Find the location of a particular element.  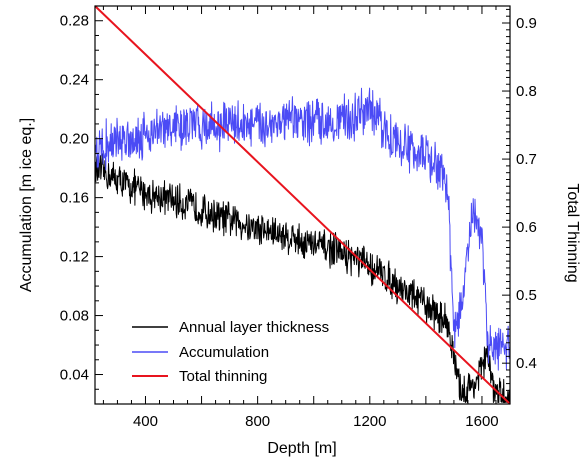

legend-label-total-thinning: Total thinning is located at coordinates (223, 376).